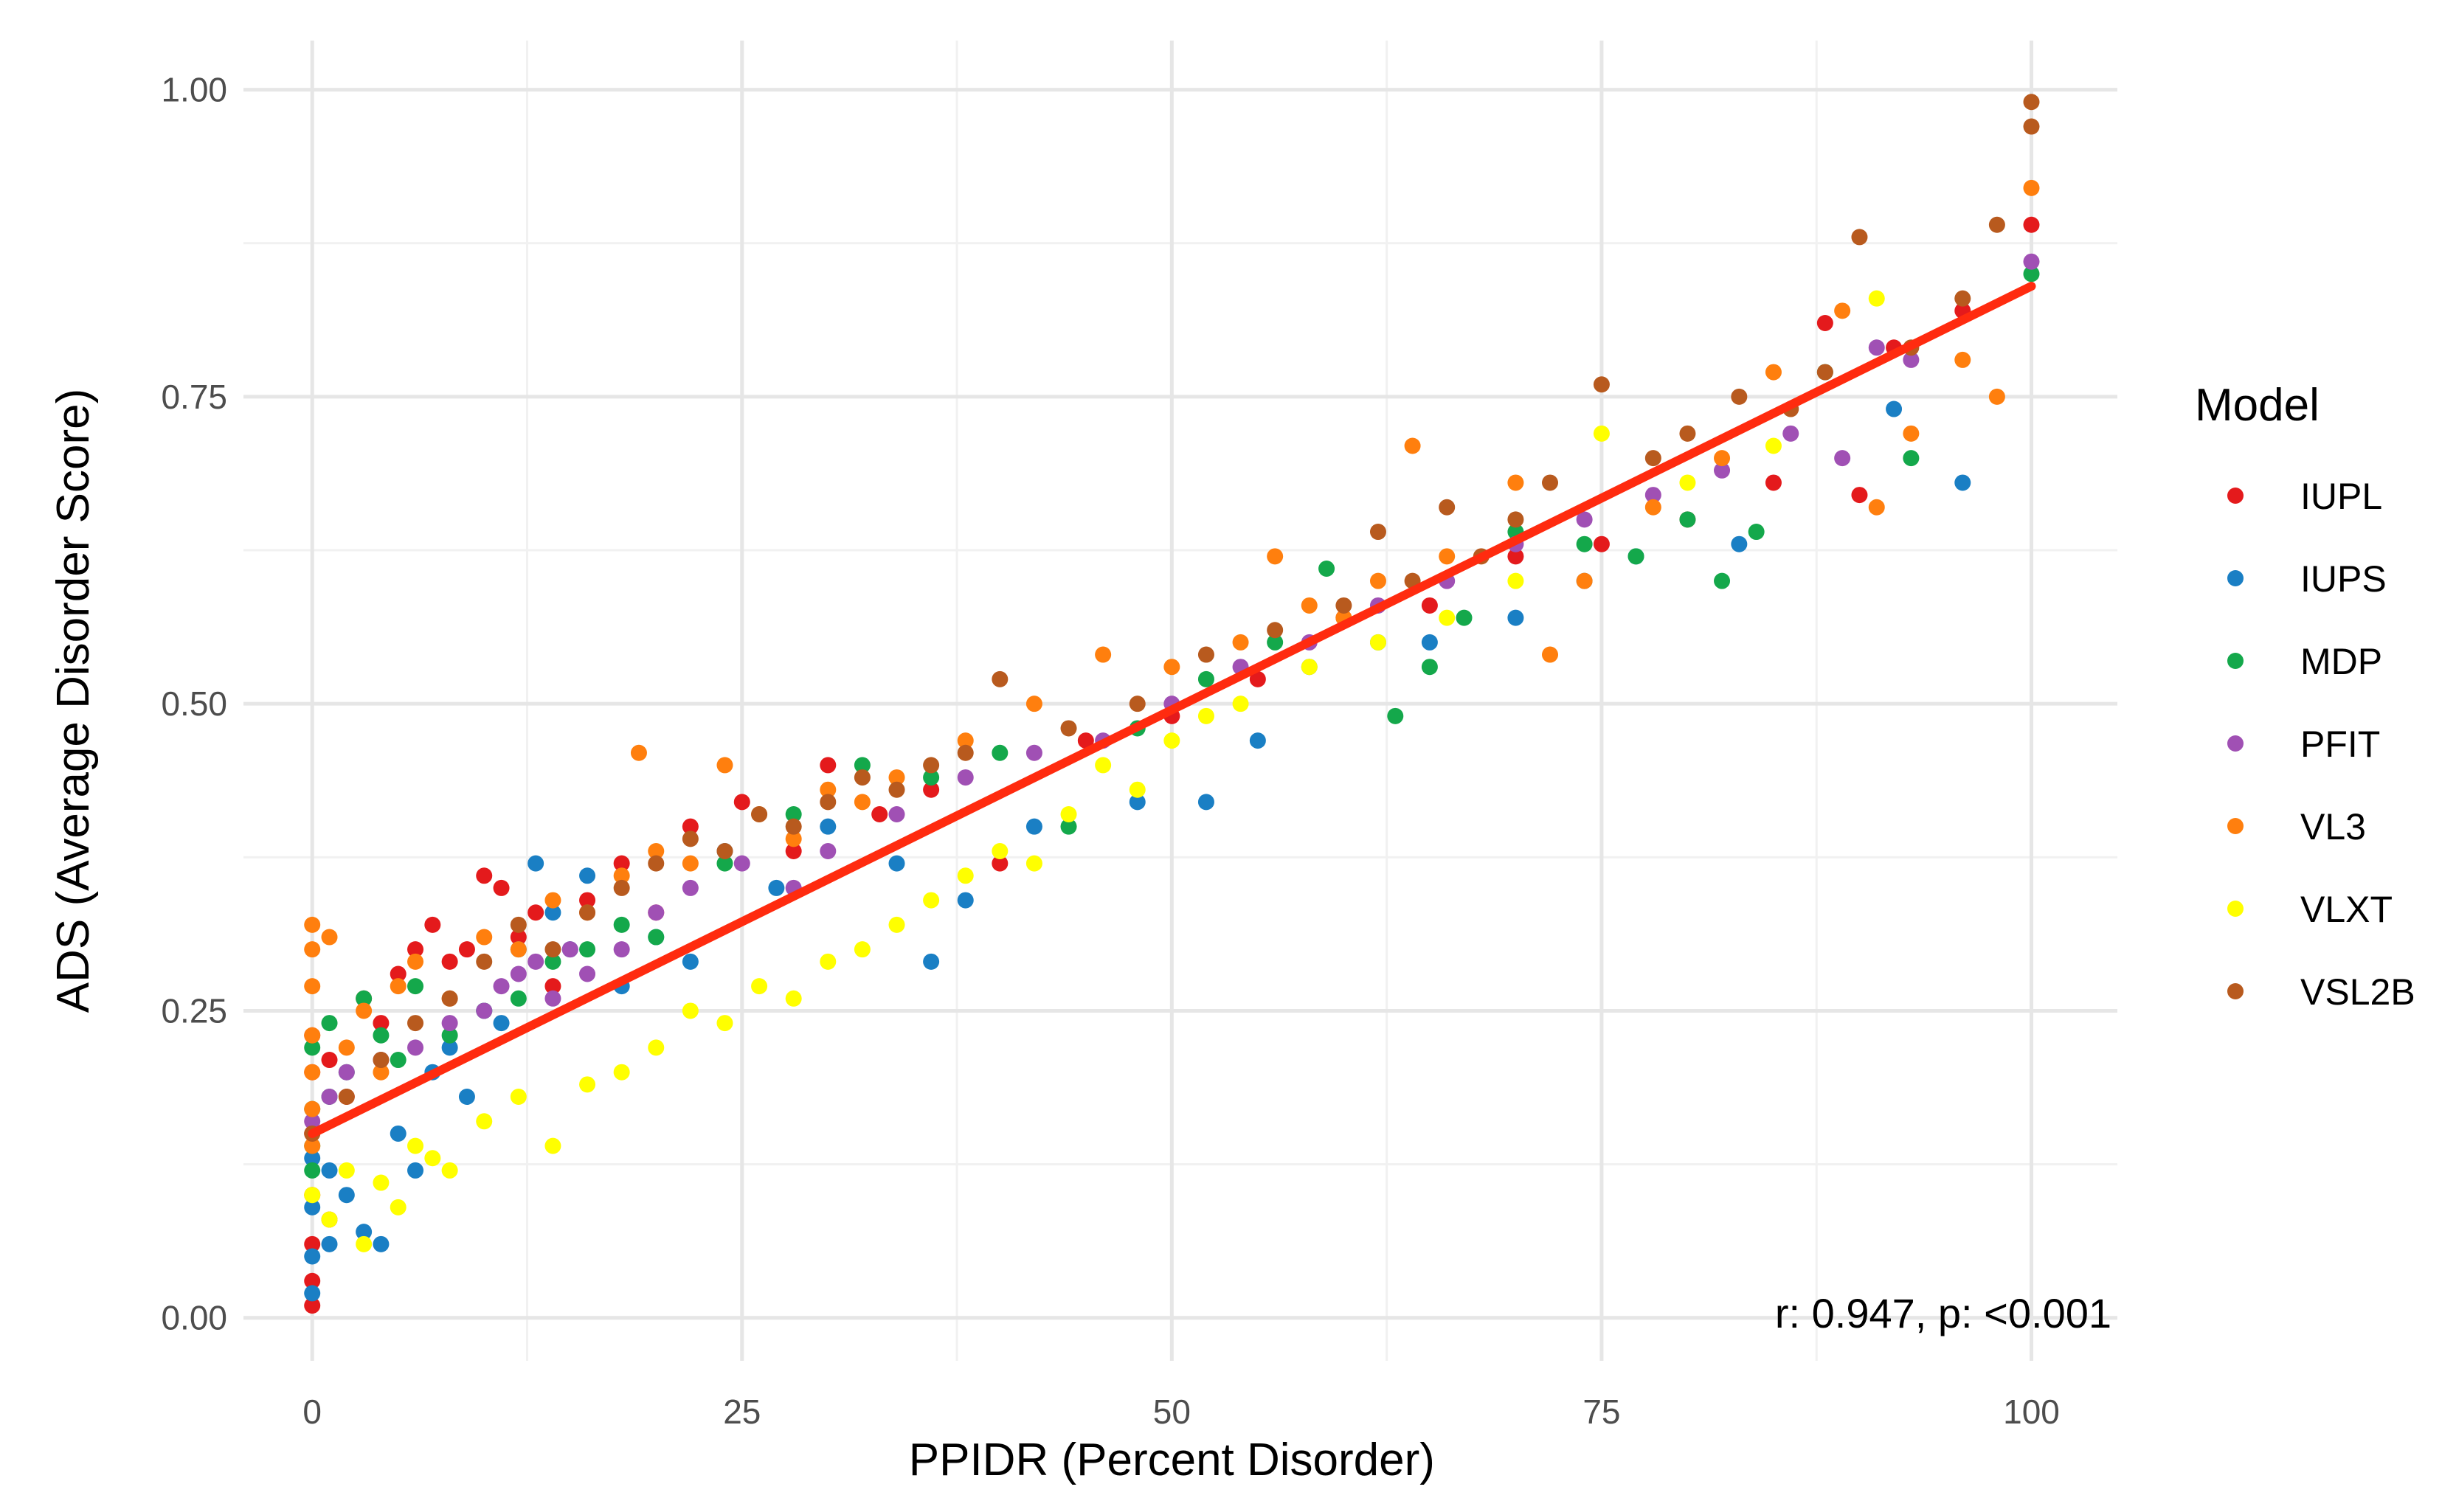 The image size is (2456, 1512). What do you see at coordinates (2235, 661) in the screenshot?
I see `legend-key-mdp` at bounding box center [2235, 661].